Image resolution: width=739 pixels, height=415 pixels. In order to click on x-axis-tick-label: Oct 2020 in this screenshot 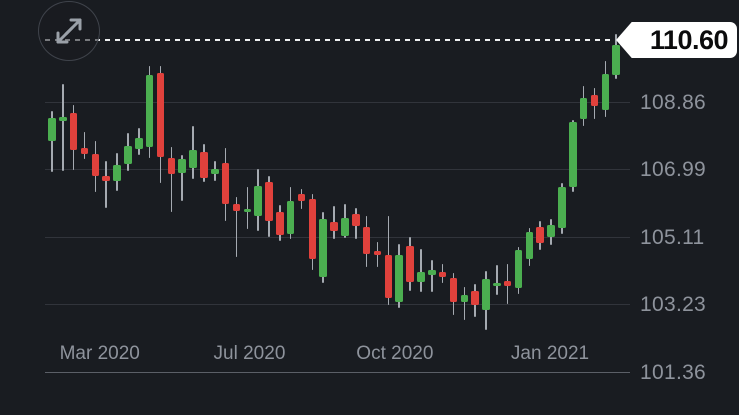, I will do `click(395, 353)`.